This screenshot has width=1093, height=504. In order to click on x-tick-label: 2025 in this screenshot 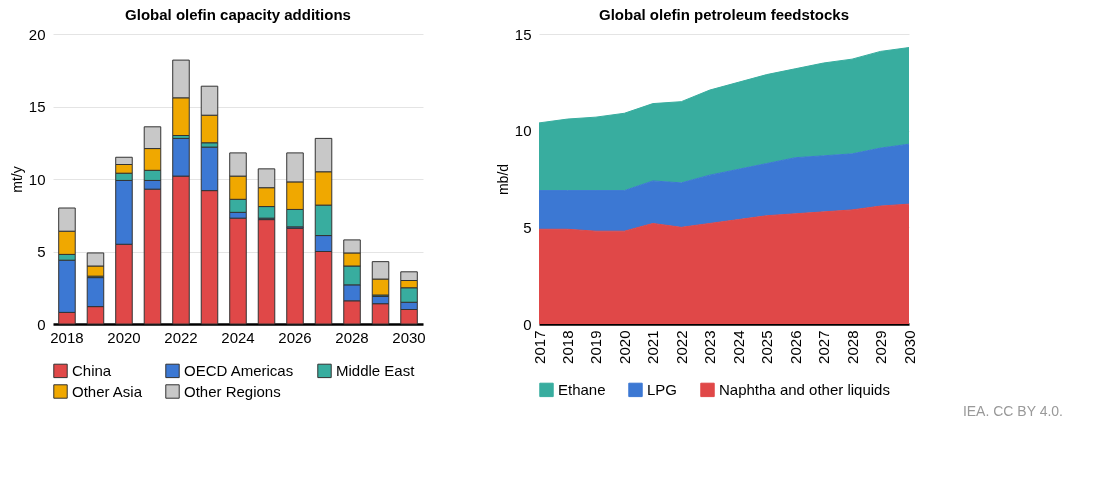, I will do `click(767, 347)`.